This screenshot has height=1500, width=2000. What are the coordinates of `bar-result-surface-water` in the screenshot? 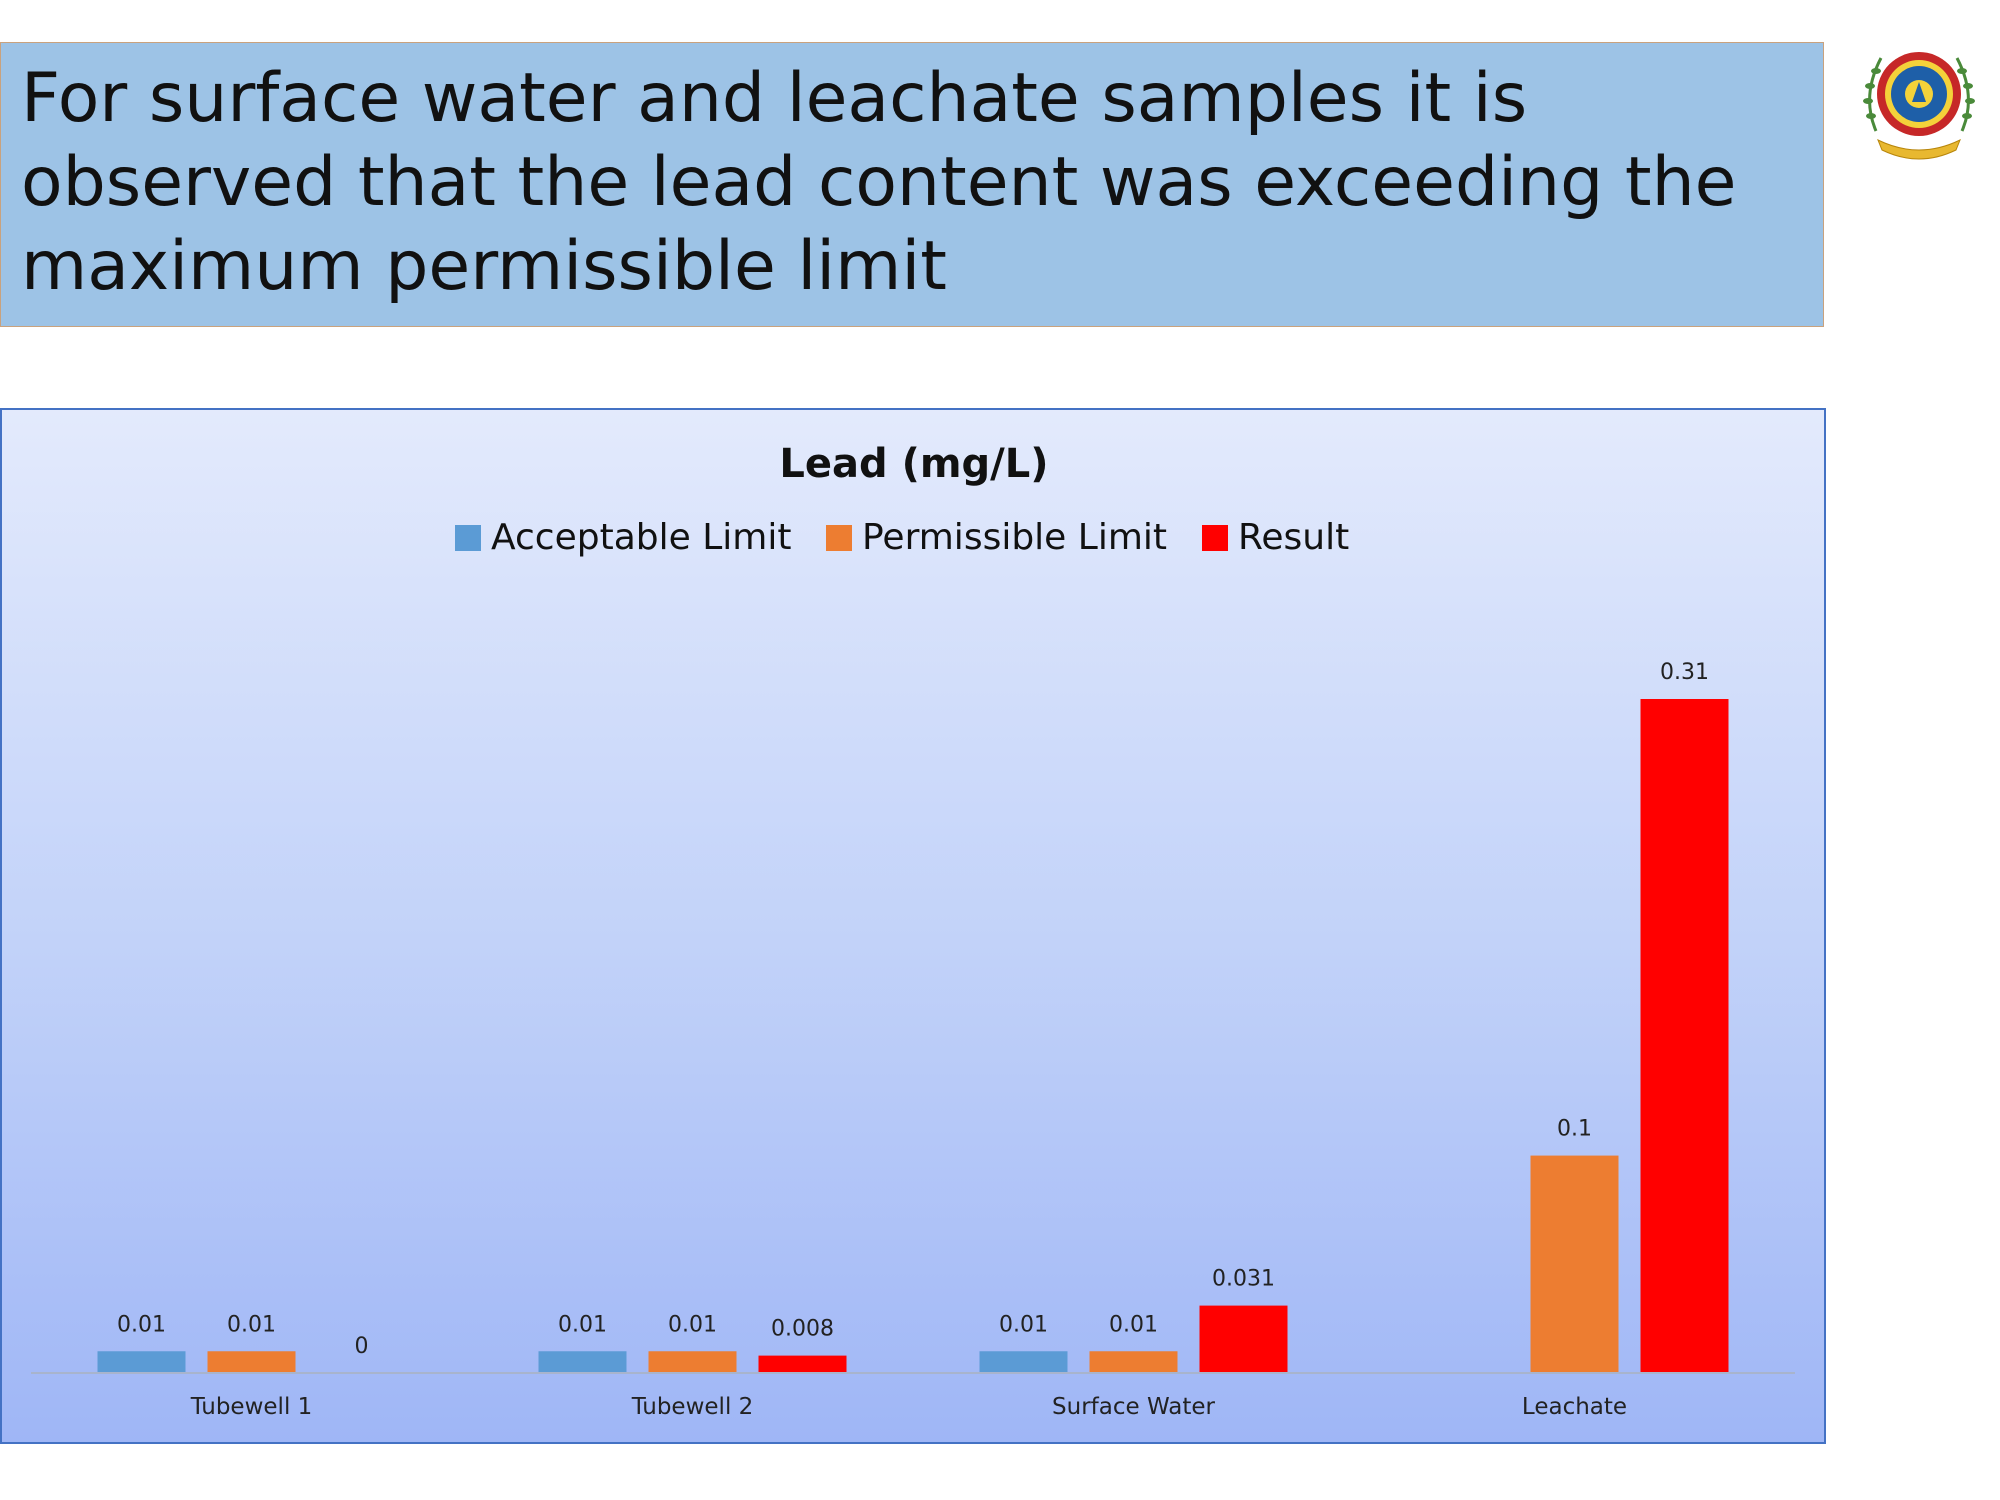 It's located at (1243, 1339).